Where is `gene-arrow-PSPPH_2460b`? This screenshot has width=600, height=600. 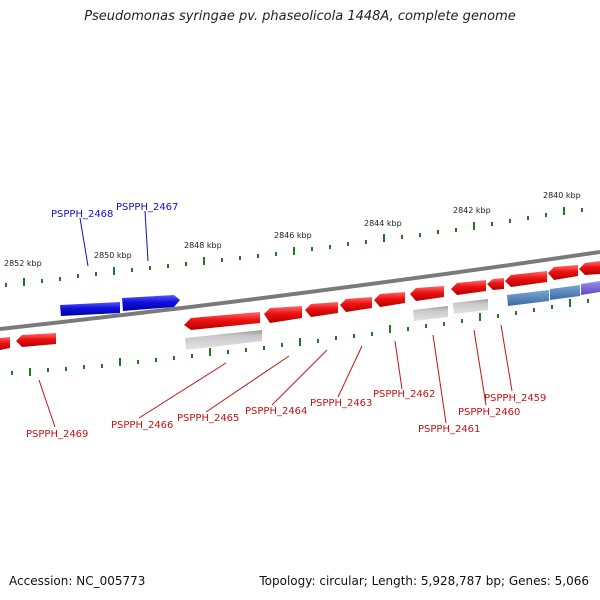
gene-arrow-PSPPH_2460b is located at coordinates (495, 284).